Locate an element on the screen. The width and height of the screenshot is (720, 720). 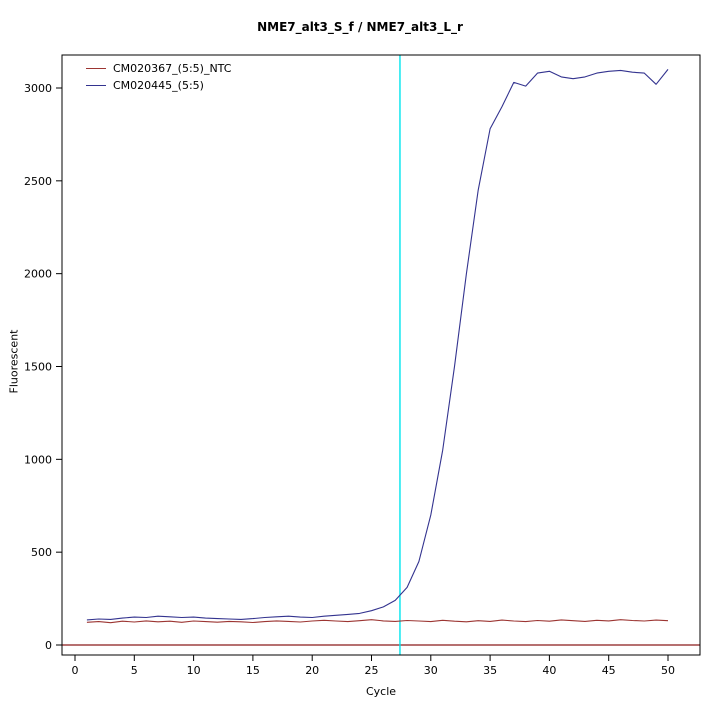
x-tick-label: 50 is located at coordinates (668, 670).